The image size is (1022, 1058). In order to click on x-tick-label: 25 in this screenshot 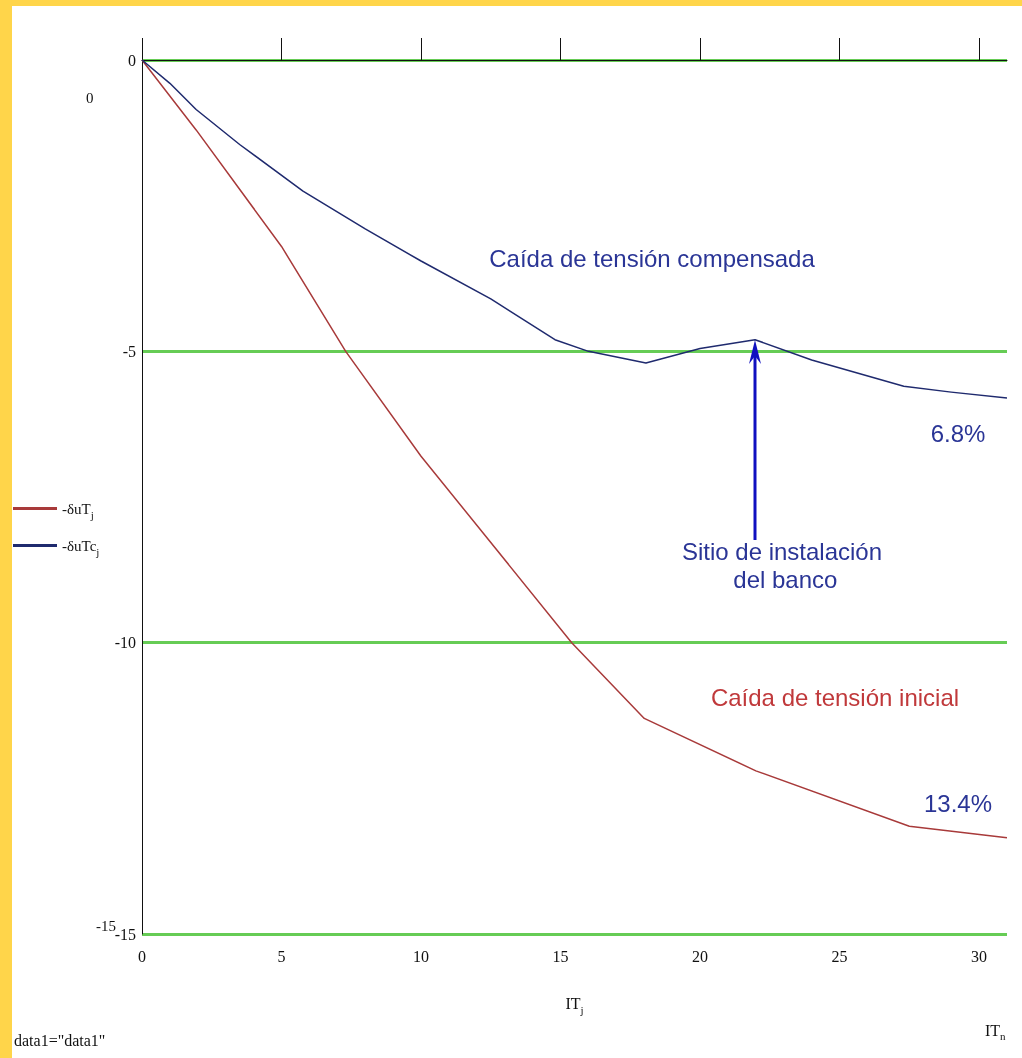, I will do `click(839, 956)`.